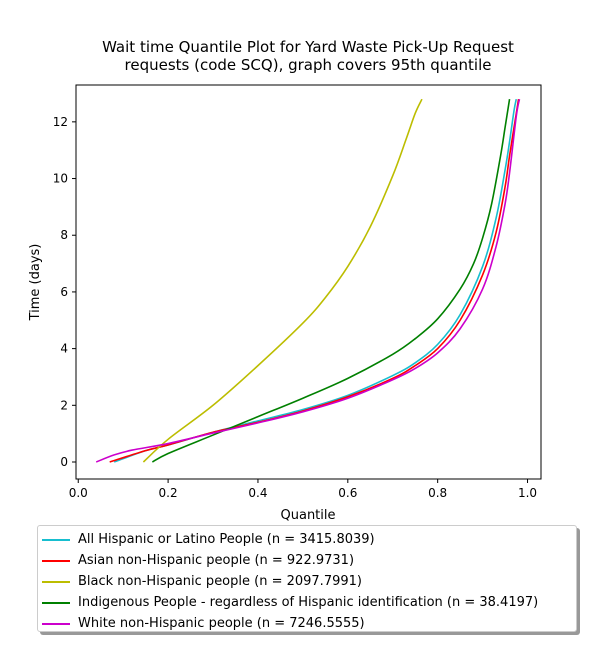 This screenshot has height=650, width=600. I want to click on x-tick-label: 0.8, so click(437, 493).